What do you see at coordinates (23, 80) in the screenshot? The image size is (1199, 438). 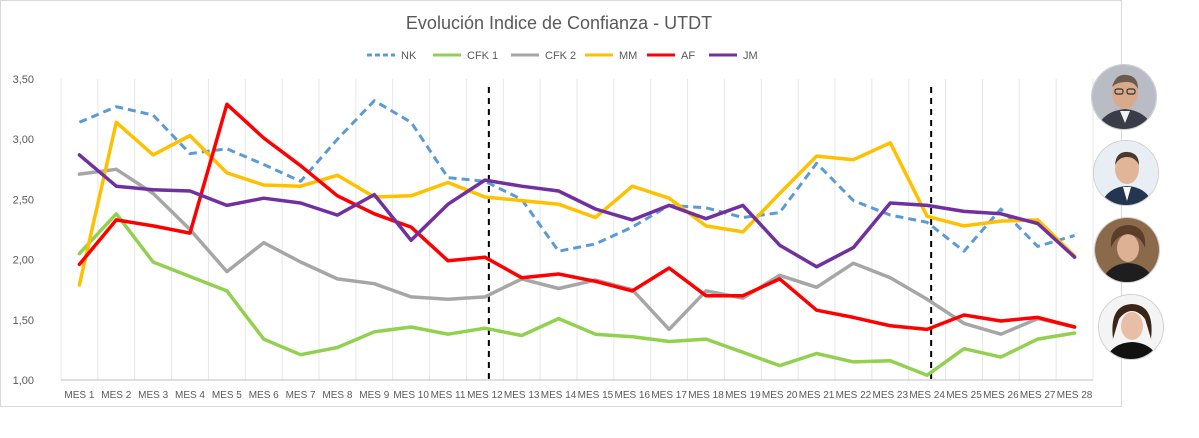 I see `y-tick-label: 3,50` at bounding box center [23, 80].